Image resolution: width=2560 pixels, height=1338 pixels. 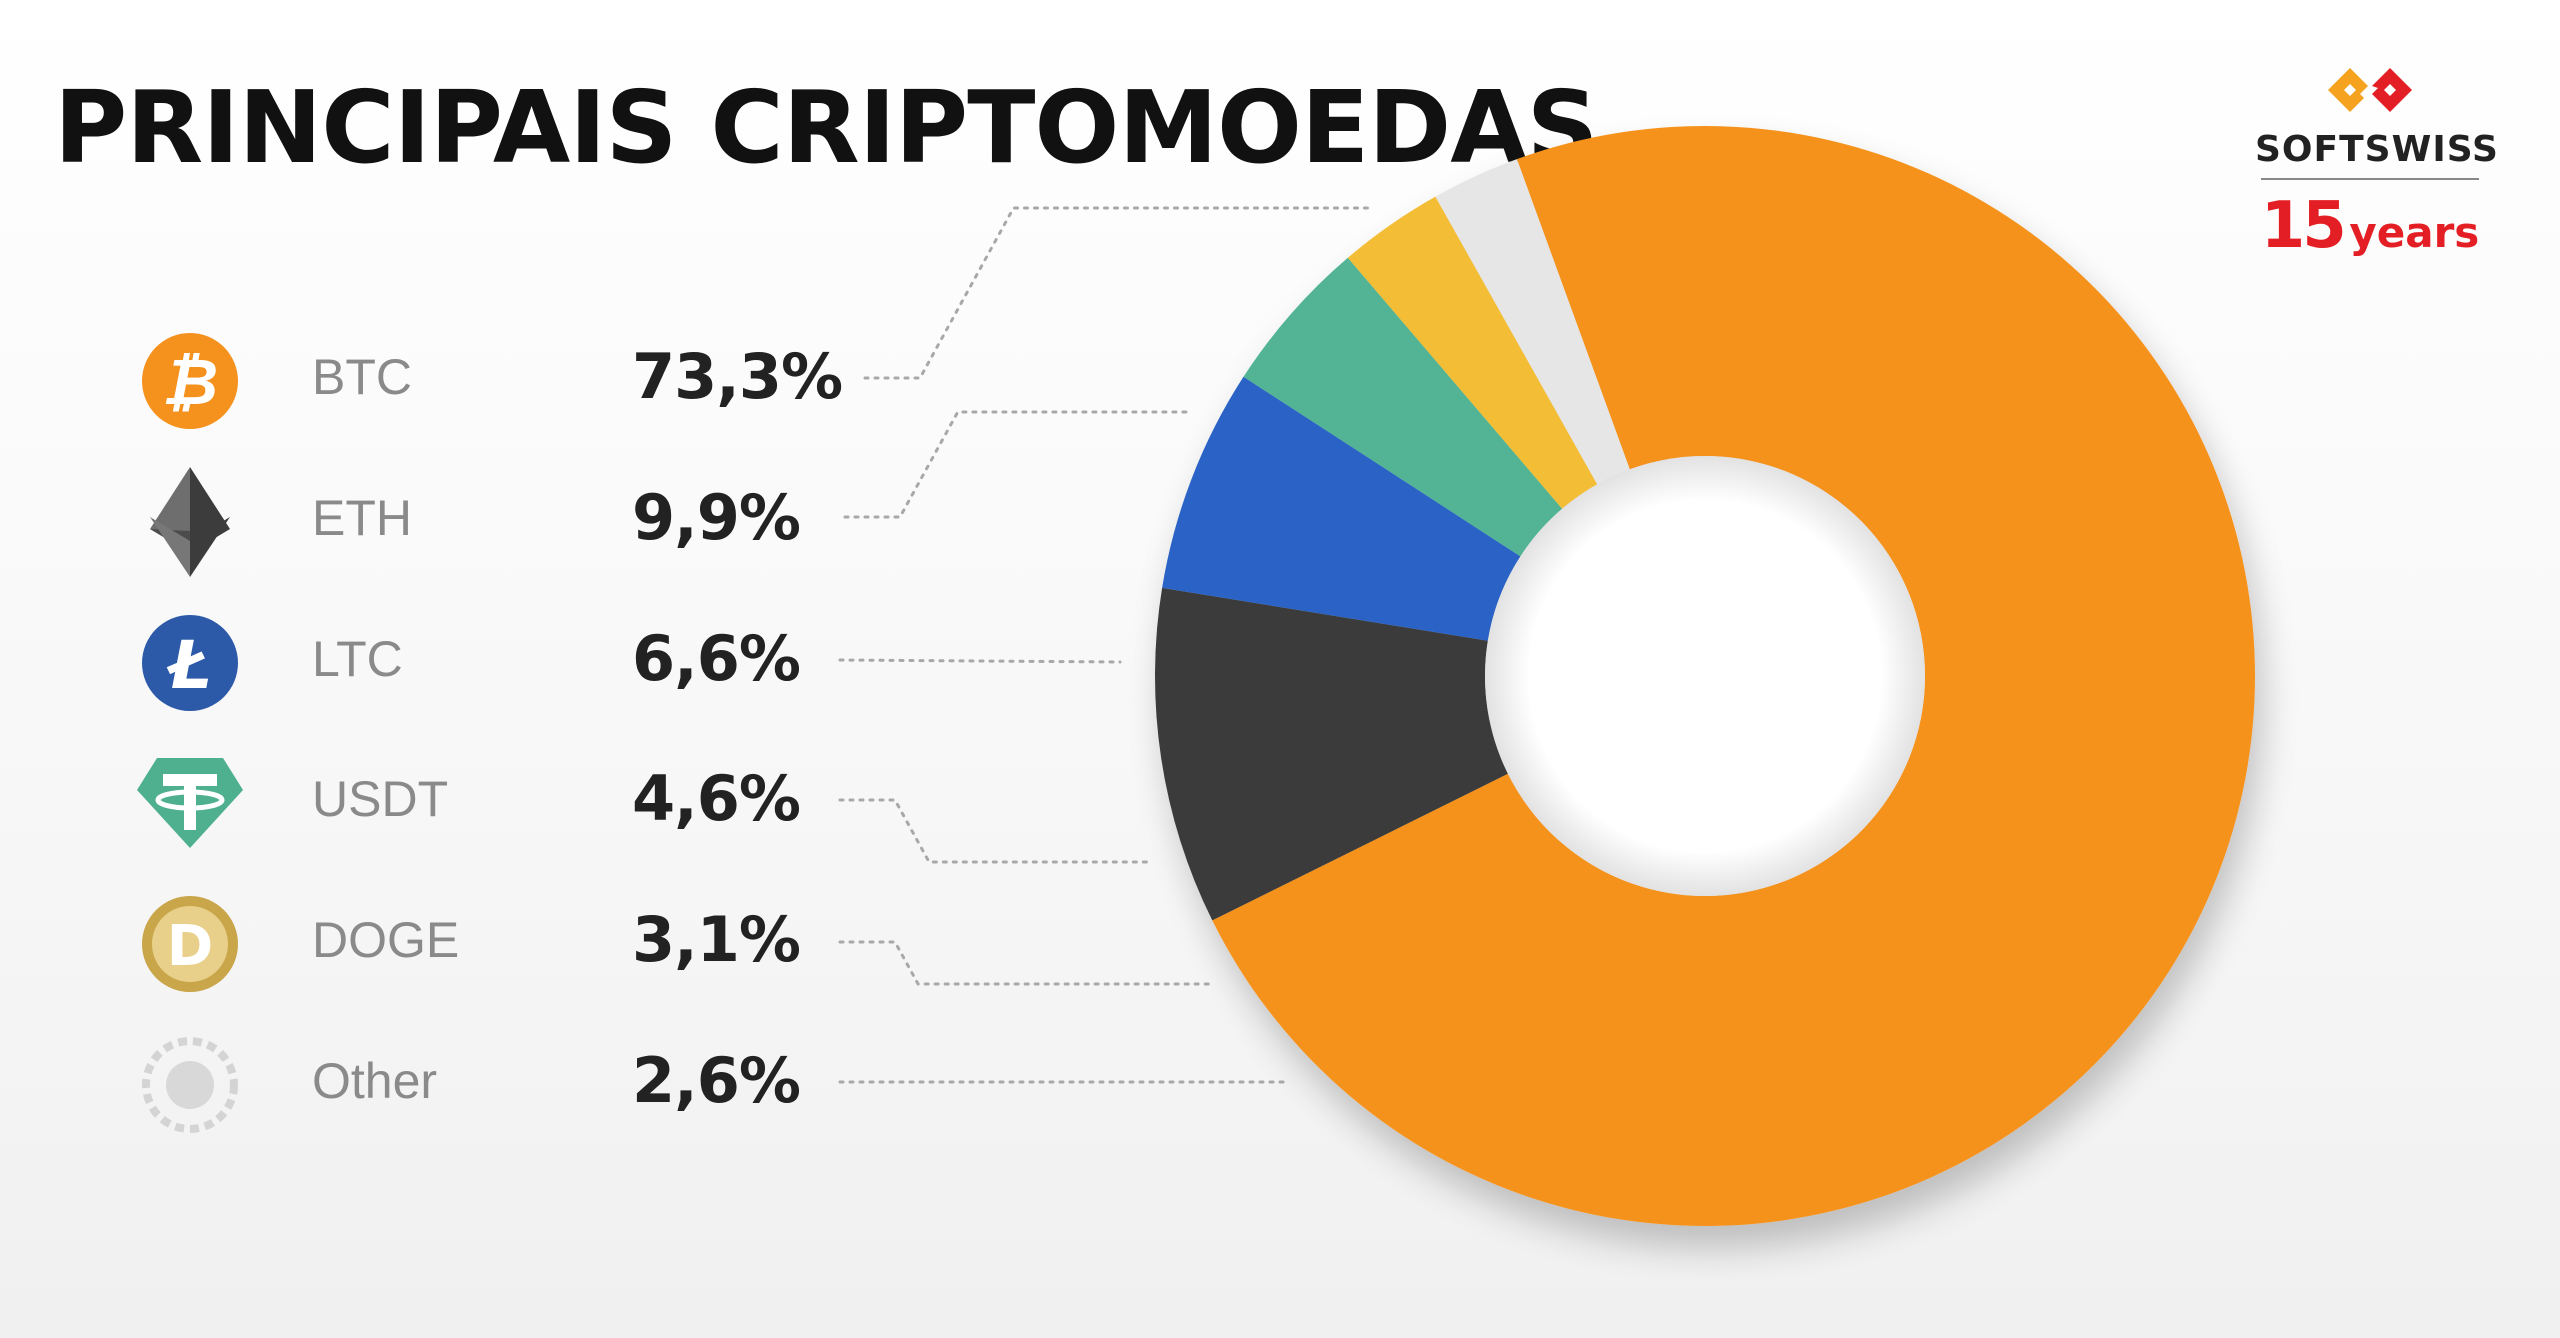 I want to click on donut-slice-eth, so click(x=1331, y=754).